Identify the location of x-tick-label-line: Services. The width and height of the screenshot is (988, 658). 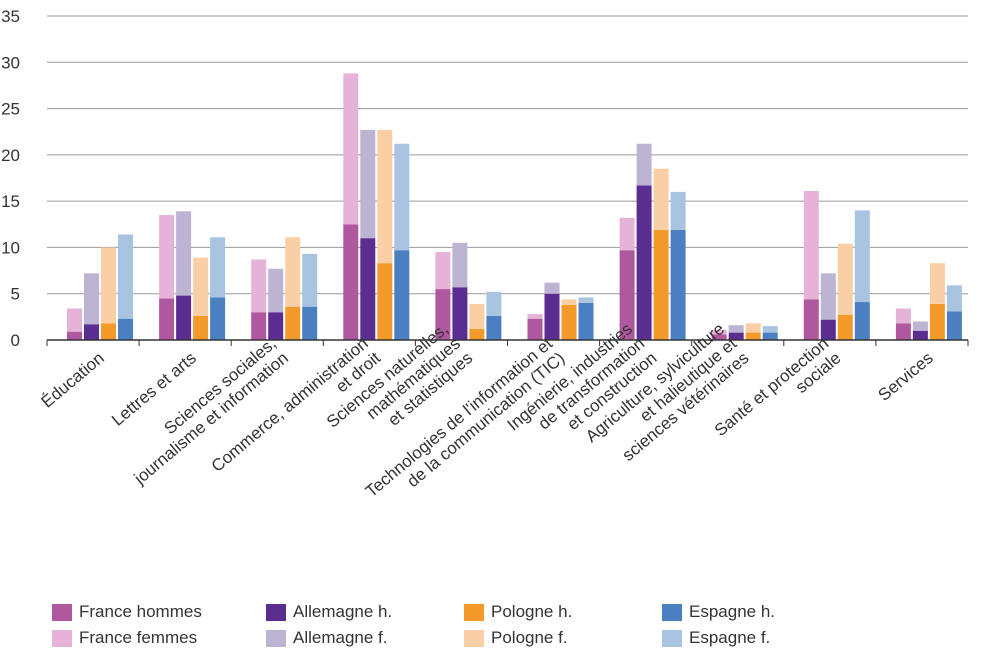
(906, 376).